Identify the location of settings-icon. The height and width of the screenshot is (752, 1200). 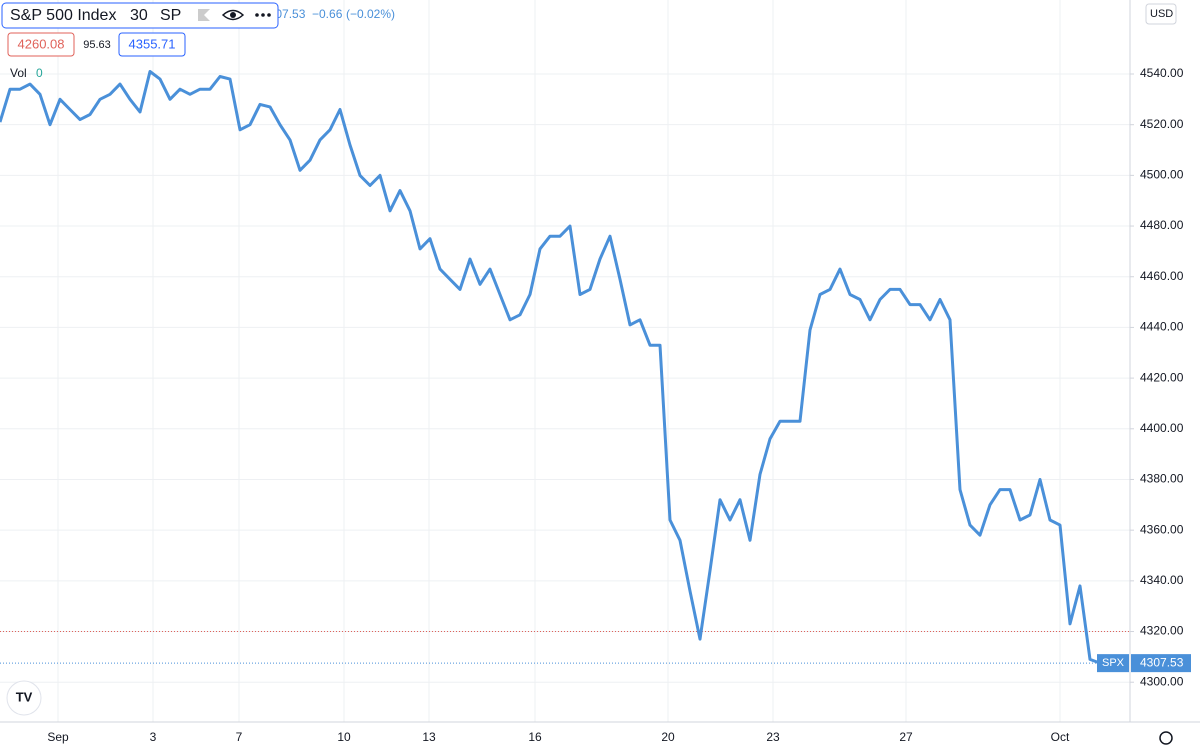
(1166, 738).